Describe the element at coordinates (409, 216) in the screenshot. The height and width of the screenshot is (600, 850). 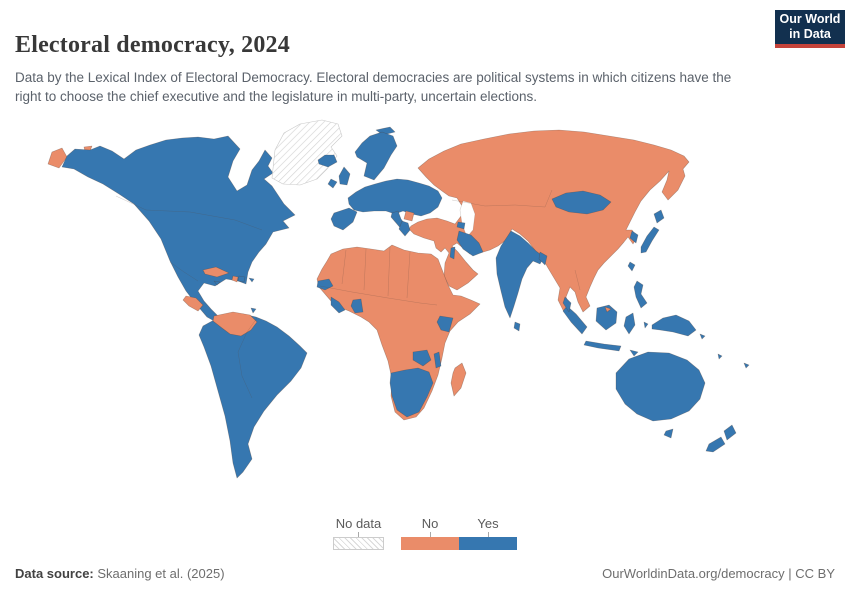
I see `country-serbia` at that location.